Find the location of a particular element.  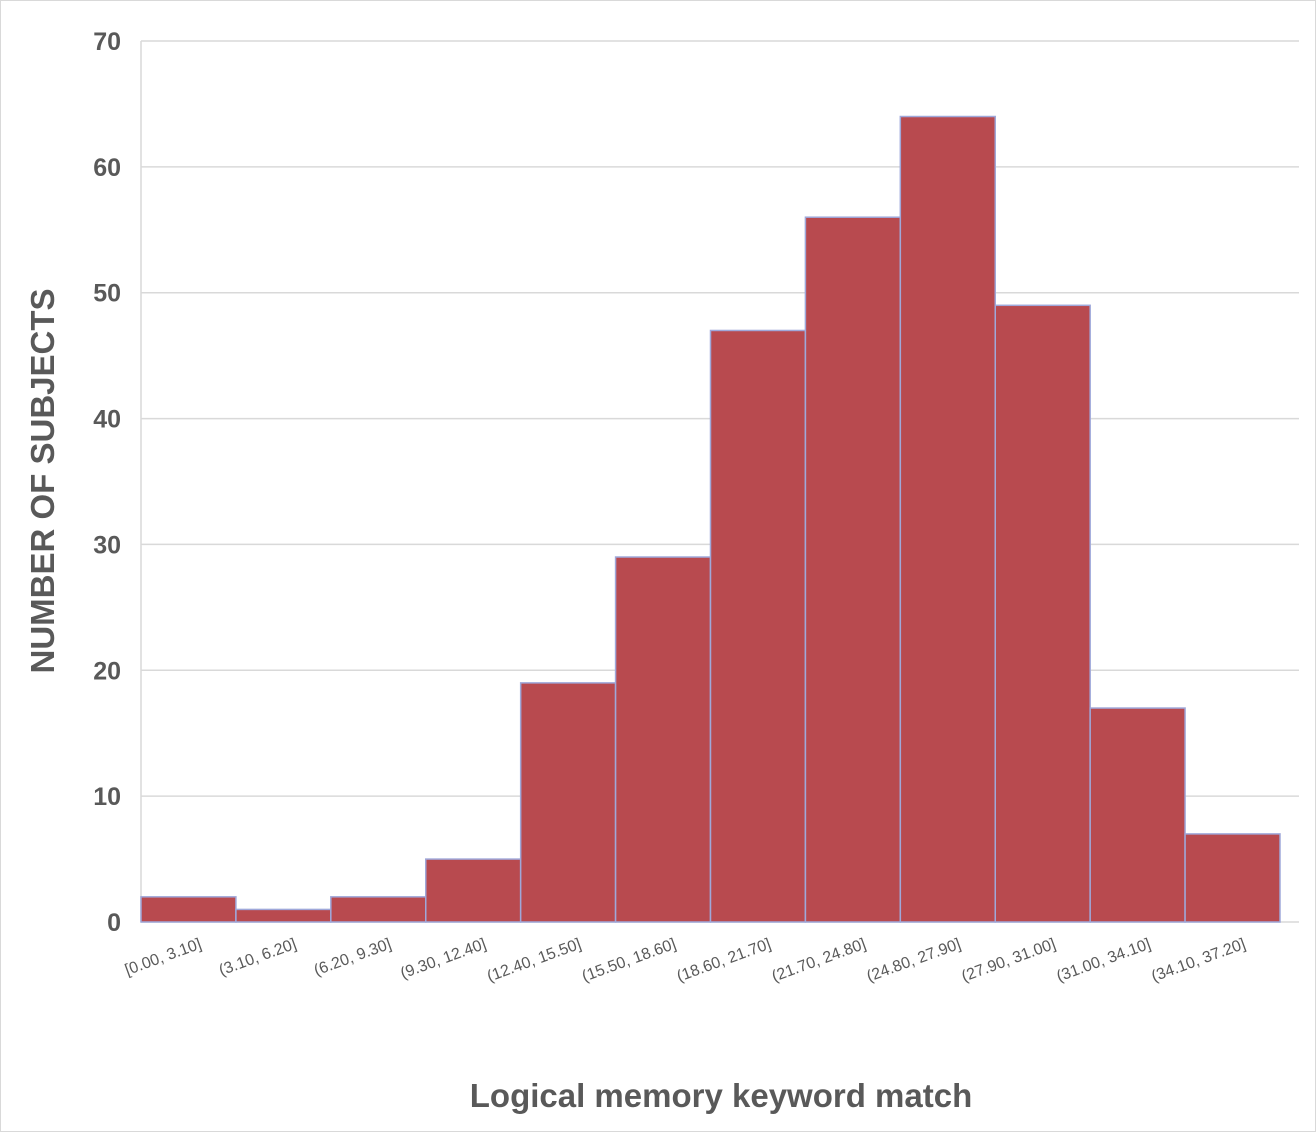

x-tick-label: (31.00, 34.10] is located at coordinates (1103, 961).